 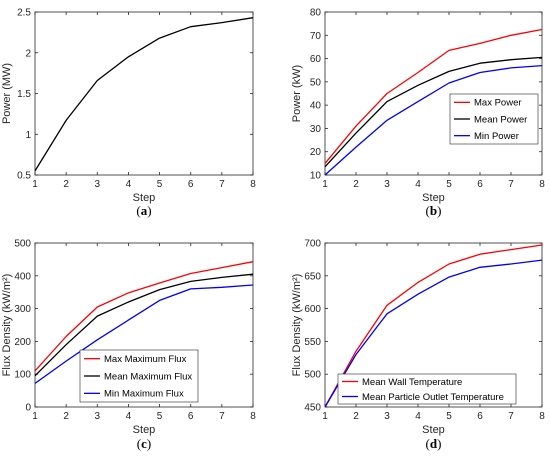 What do you see at coordinates (316, 129) in the screenshot?
I see `y-tick-label: 30` at bounding box center [316, 129].